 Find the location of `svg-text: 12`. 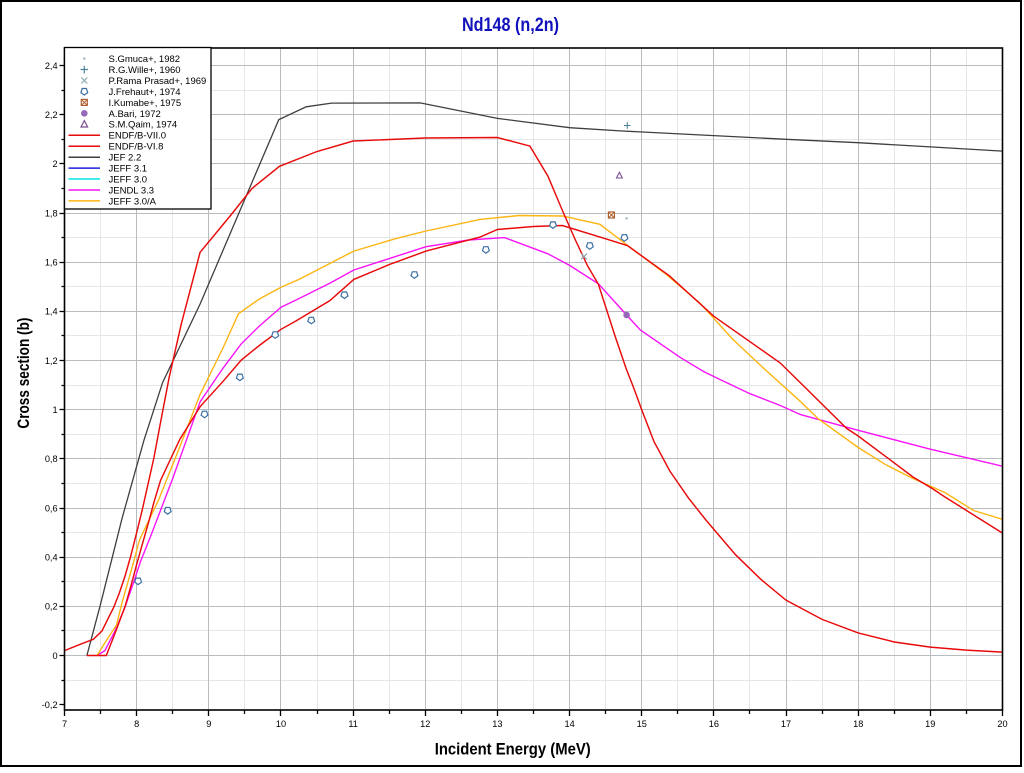

svg-text: 12 is located at coordinates (425, 724).